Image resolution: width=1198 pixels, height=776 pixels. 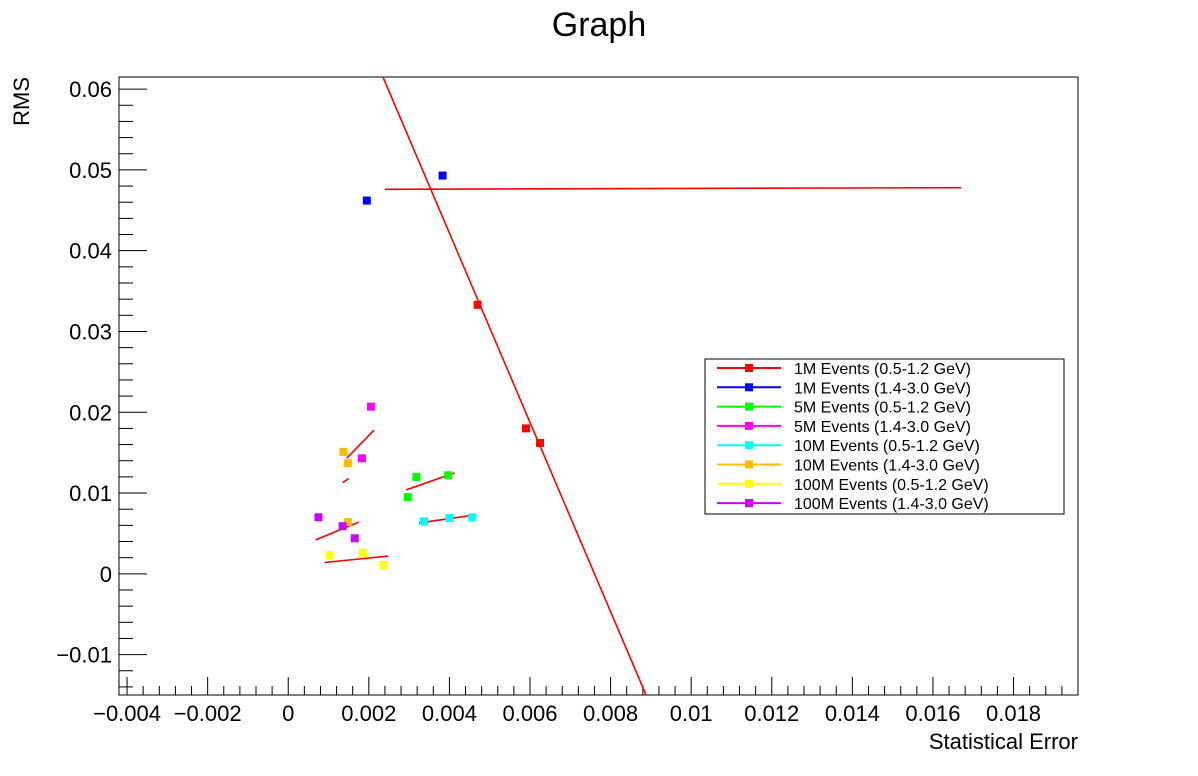 What do you see at coordinates (891, 504) in the screenshot?
I see `legend-label: 100M Events (1.4-3.0 GeV)` at bounding box center [891, 504].